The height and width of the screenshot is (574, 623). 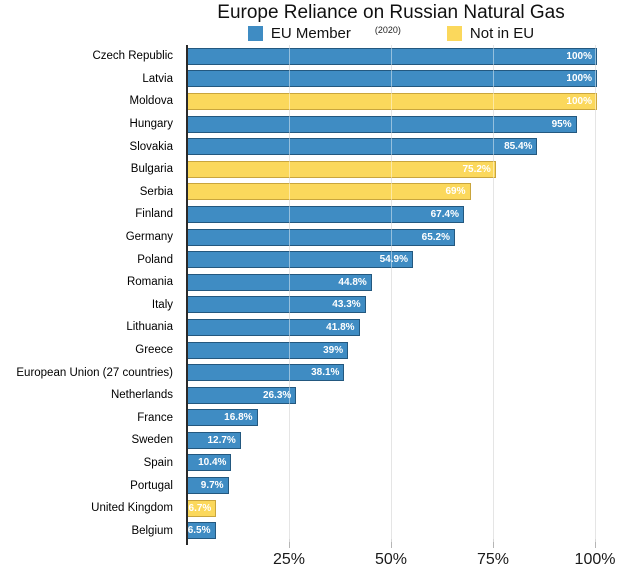 I want to click on bar-eu: 10.4%, so click(x=209, y=463).